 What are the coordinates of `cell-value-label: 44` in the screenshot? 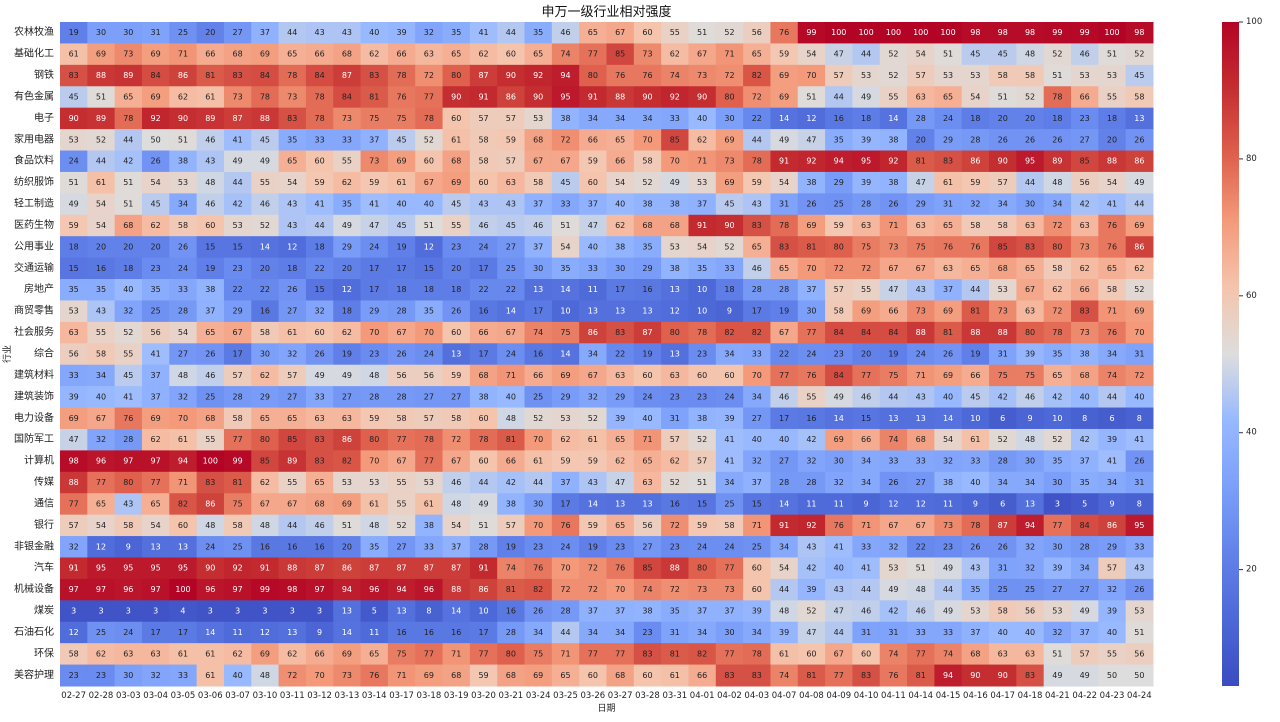 It's located at (483, 482).